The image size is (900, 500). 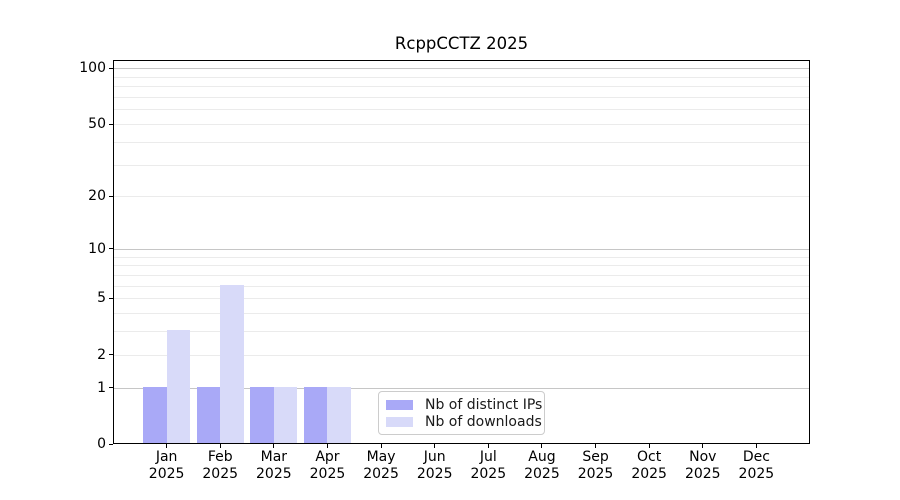 What do you see at coordinates (595, 457) in the screenshot?
I see `x-label-month: Sep` at bounding box center [595, 457].